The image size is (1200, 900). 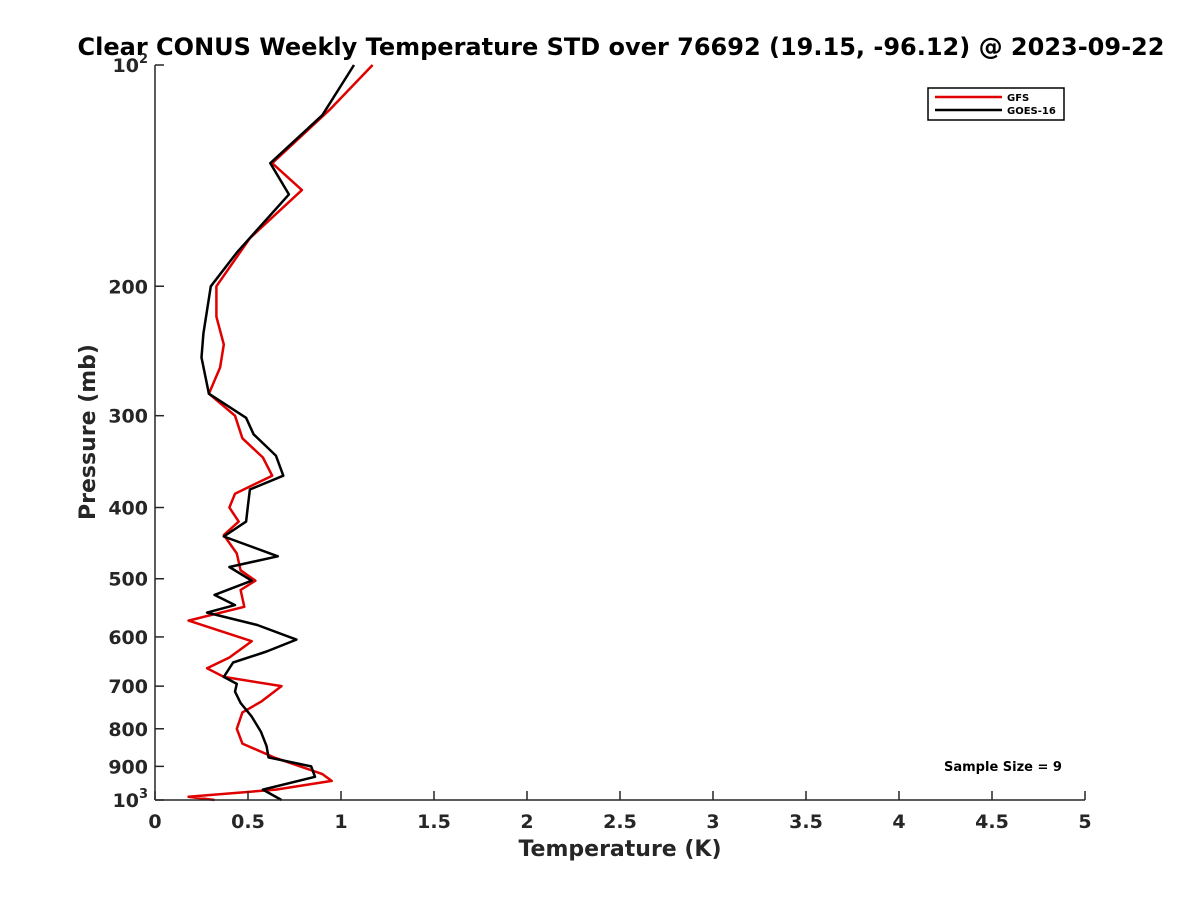 I want to click on y-tick-label: 600, so click(x=128, y=638).